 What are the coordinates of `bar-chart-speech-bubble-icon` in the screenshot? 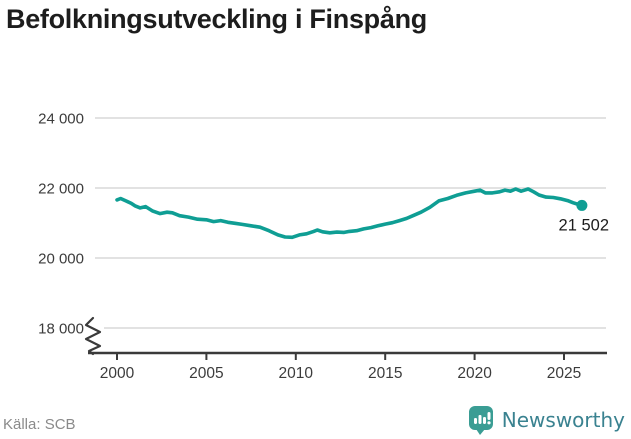 It's located at (480, 420).